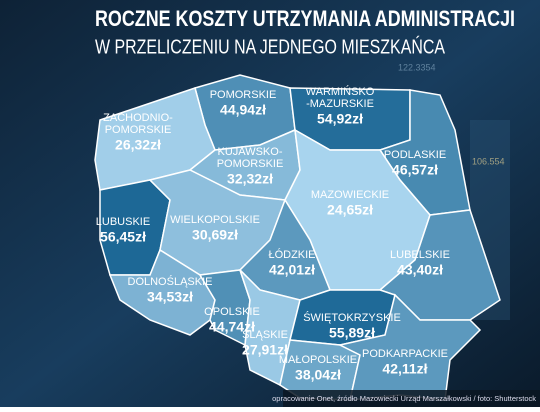  Describe the element at coordinates (409, 347) in the screenshot. I see `region` at that location.